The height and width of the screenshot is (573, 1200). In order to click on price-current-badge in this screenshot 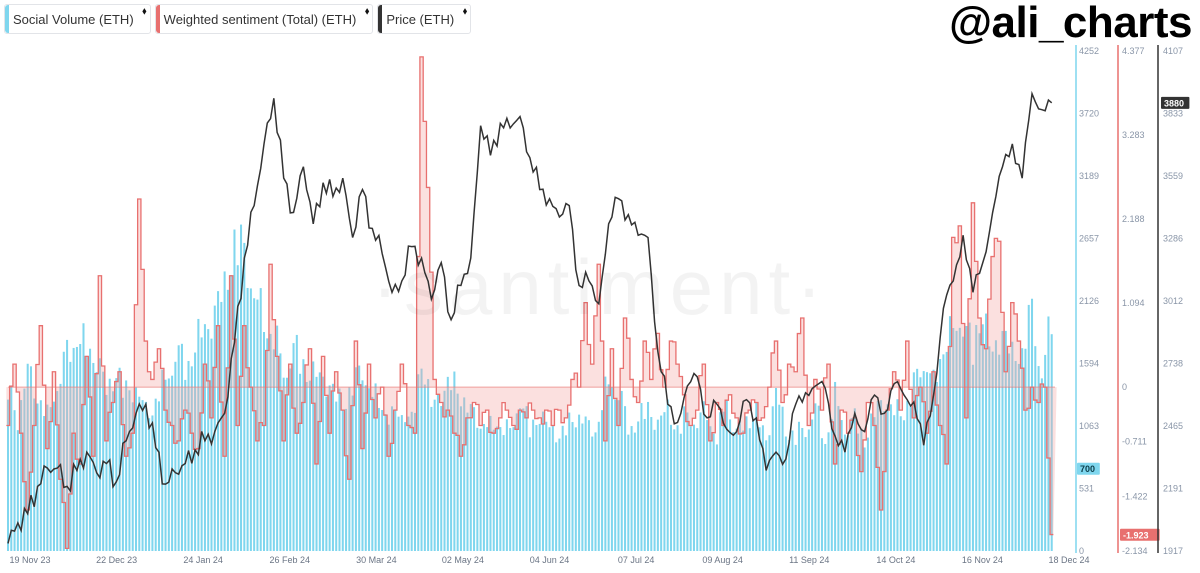, I will do `click(1175, 102)`.